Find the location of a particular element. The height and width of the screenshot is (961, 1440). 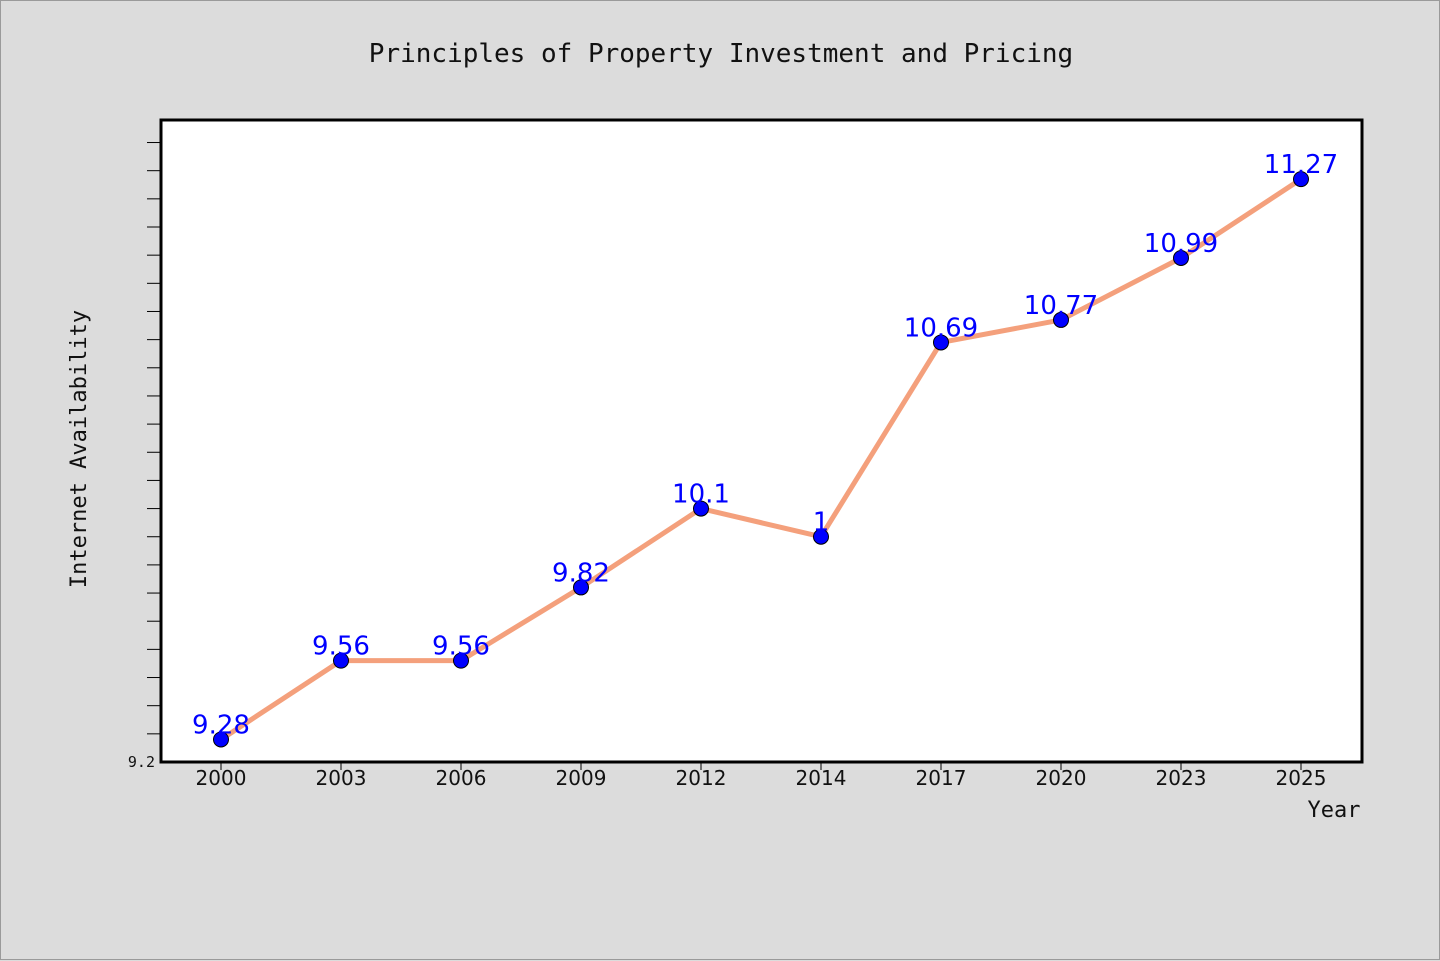

x-tick-label: 2003 is located at coordinates (341, 778).